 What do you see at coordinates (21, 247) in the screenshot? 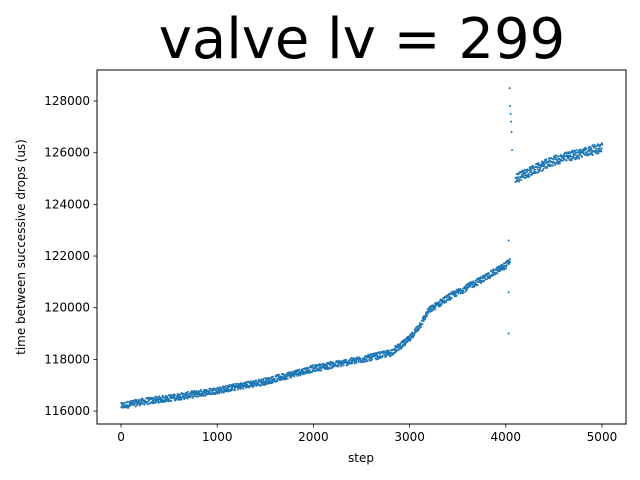
I see `y-axis-label: time between successive drops (us)` at bounding box center [21, 247].